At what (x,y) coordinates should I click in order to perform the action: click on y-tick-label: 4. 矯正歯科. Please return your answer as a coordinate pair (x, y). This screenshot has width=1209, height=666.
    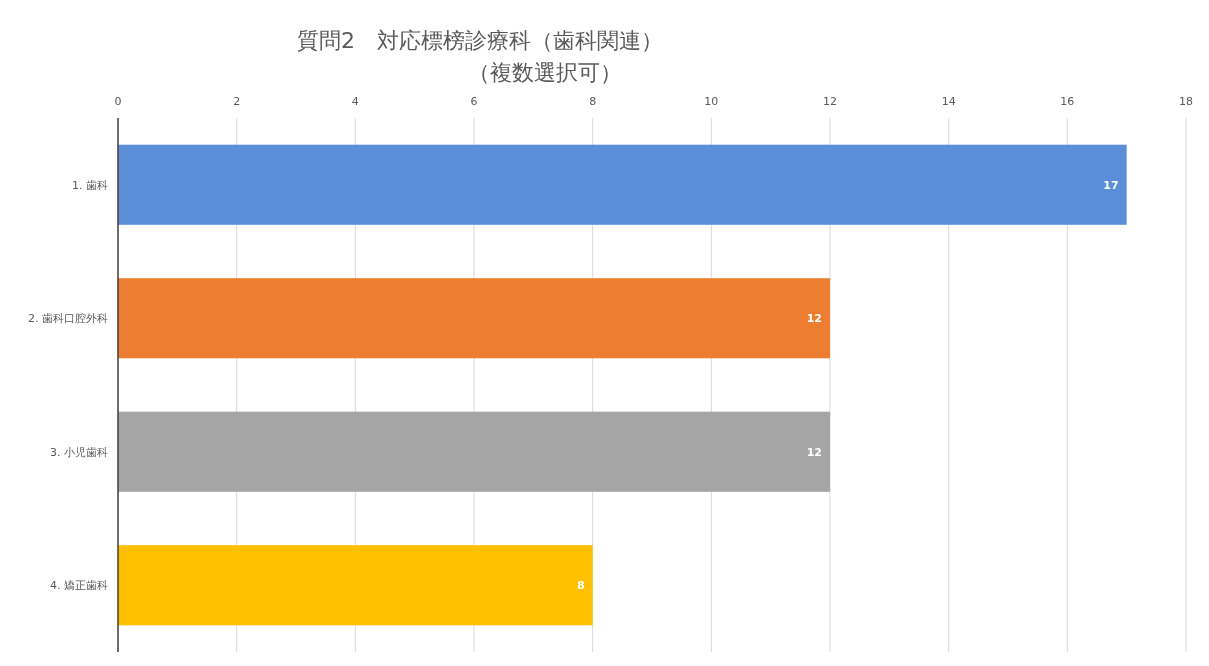
    Looking at the image, I should click on (79, 586).